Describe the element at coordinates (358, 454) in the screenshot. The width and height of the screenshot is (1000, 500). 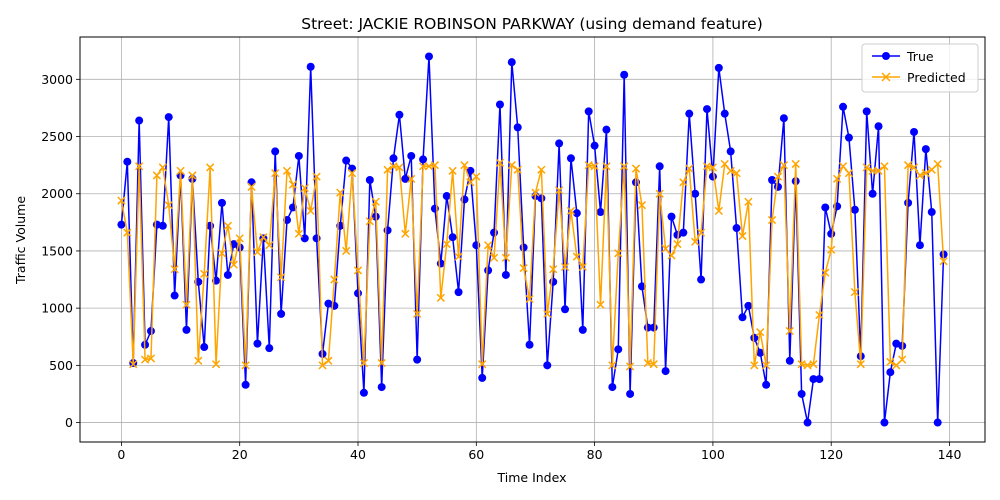
I see `x-tick-label: 40` at that location.